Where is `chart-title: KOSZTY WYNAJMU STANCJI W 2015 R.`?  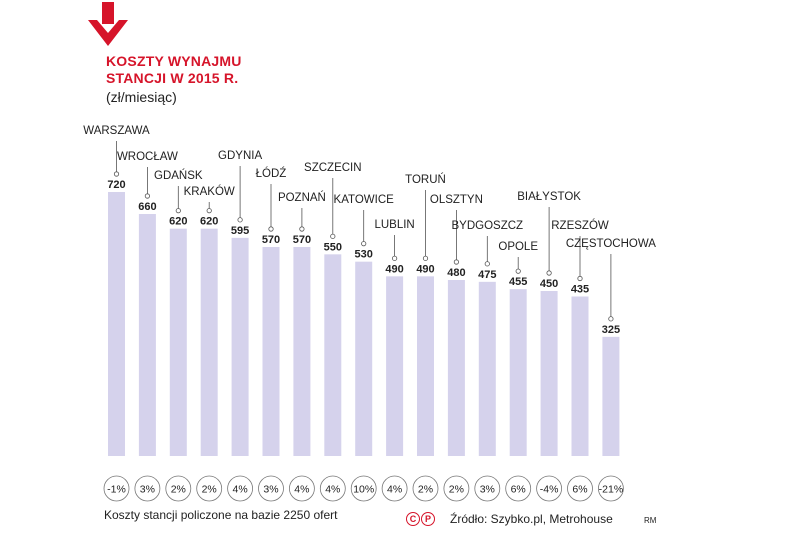 chart-title: KOSZTY WYNAJMU STANCJI W 2015 R. is located at coordinates (174, 70).